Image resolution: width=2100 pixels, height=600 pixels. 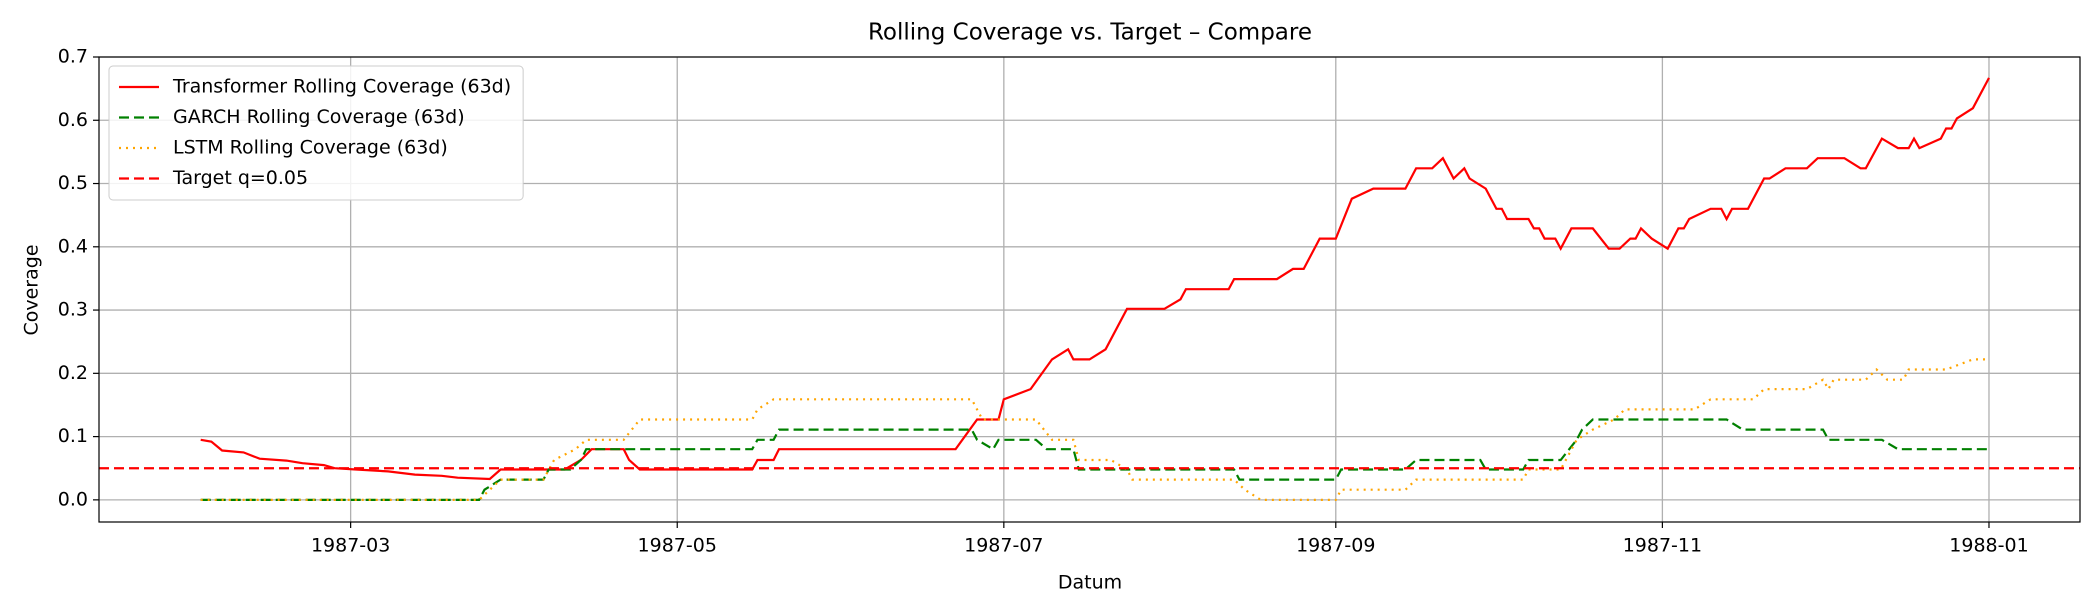 What do you see at coordinates (319, 117) in the screenshot?
I see `legend-label: GARCH Rolling Coverage (63d)` at bounding box center [319, 117].